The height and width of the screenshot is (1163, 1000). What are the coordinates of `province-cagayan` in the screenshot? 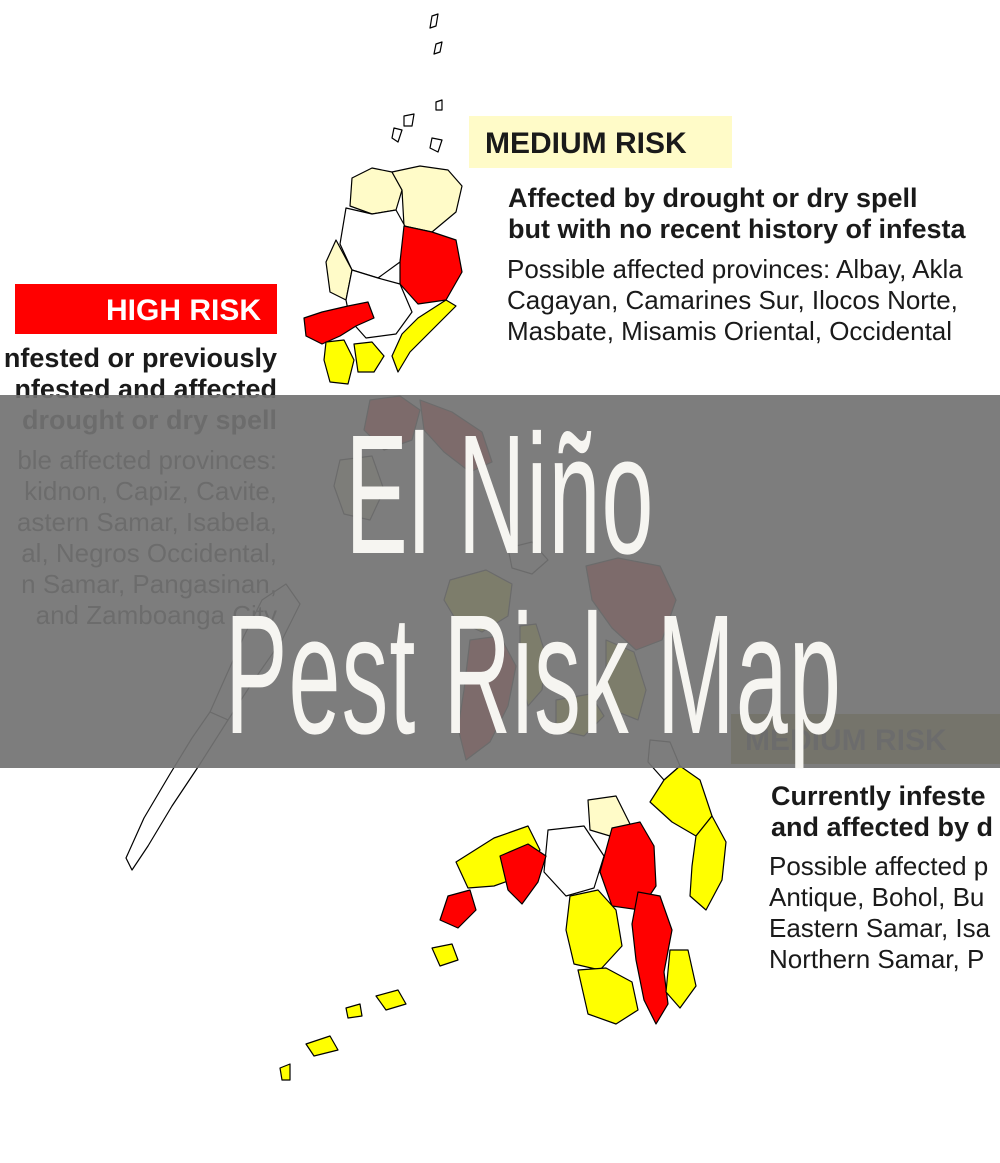 It's located at (427, 199).